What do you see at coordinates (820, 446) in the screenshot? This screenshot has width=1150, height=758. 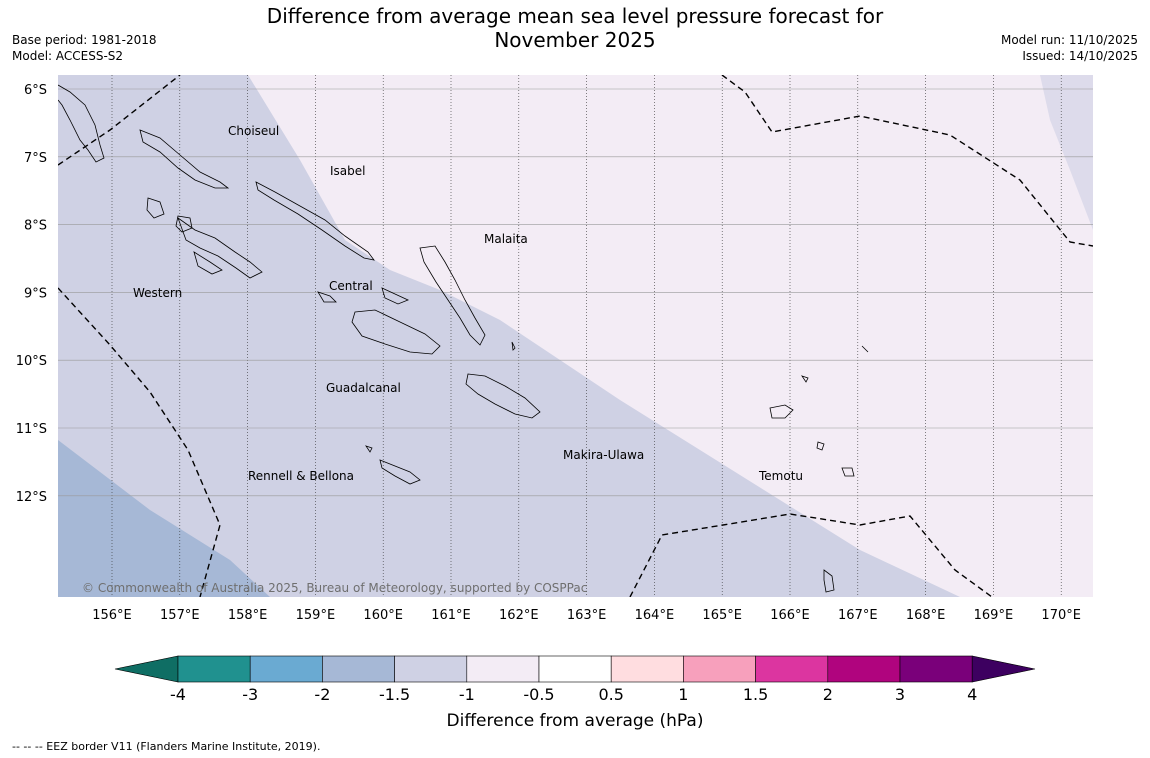 I see `island-utupua` at bounding box center [820, 446].